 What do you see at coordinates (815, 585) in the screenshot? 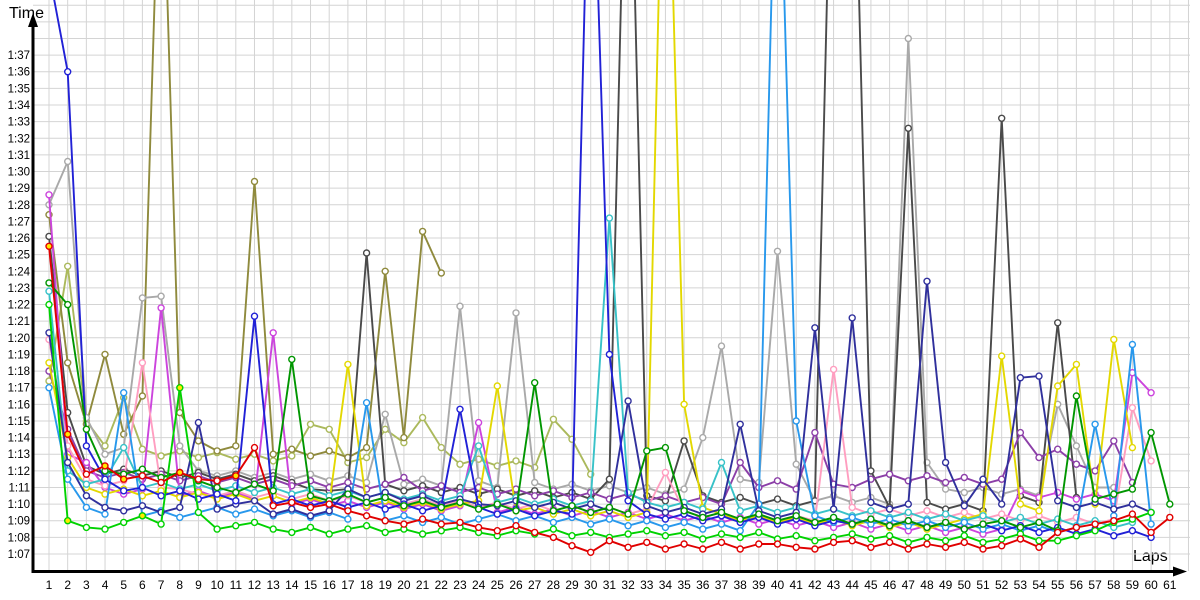
I see `x-tick-label: 42` at bounding box center [815, 585].